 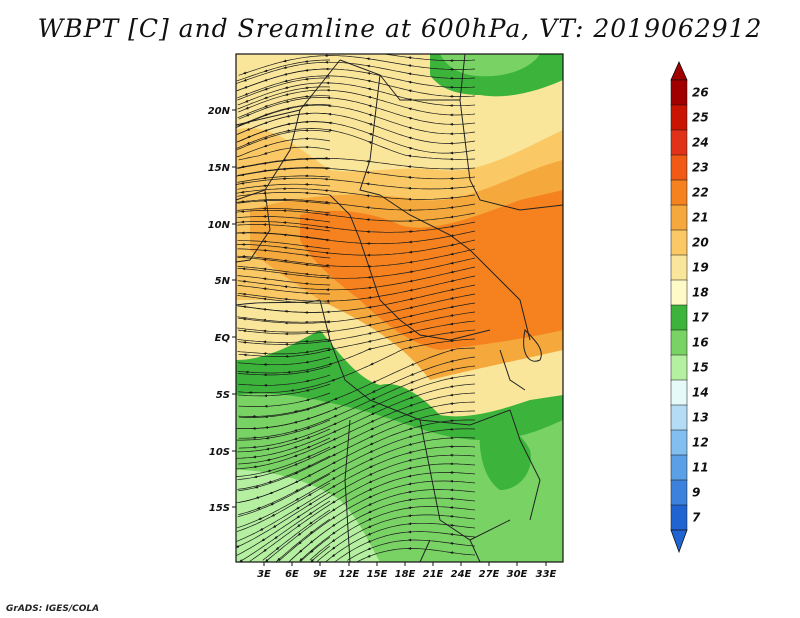 What do you see at coordinates (700, 218) in the screenshot?
I see `colorbar-label: 21` at bounding box center [700, 218].